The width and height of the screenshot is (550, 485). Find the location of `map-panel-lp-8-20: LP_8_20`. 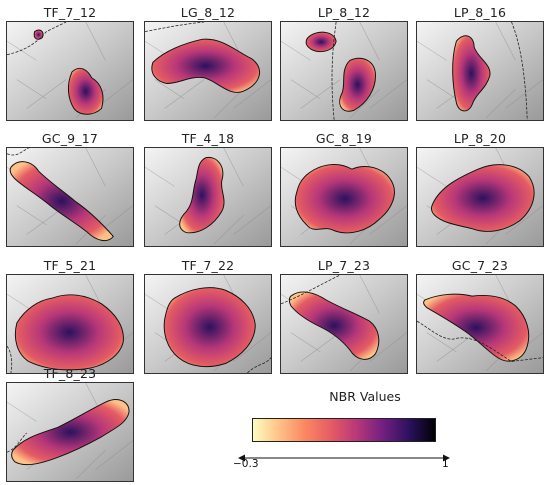

map-panel-lp-8-20: LP_8_20 is located at coordinates (480, 189).